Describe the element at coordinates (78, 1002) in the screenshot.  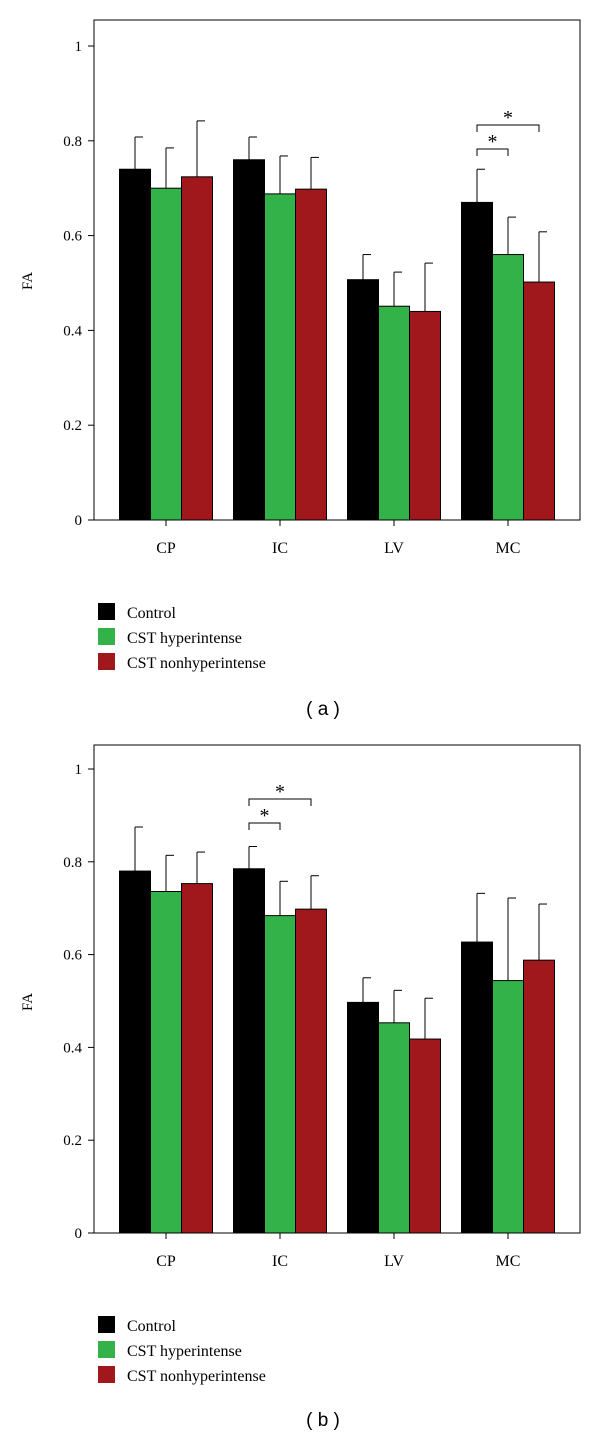
I see `panel-b-y-ticks: 0 0.2 0.4 0.6 0.8 1` at that location.